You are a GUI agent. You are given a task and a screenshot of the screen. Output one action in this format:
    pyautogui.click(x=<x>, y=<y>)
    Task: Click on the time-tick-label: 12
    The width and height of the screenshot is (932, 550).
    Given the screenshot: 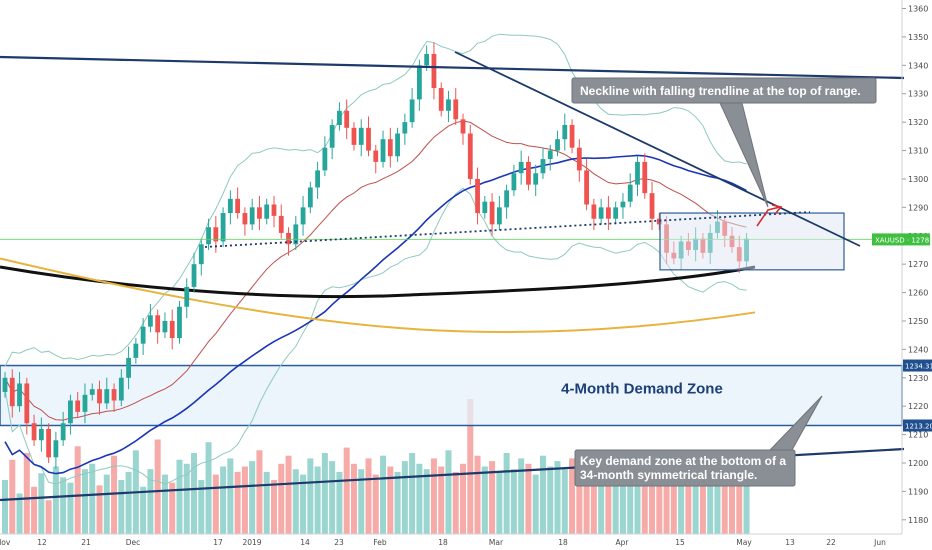 What is the action you would take?
    pyautogui.click(x=42, y=542)
    